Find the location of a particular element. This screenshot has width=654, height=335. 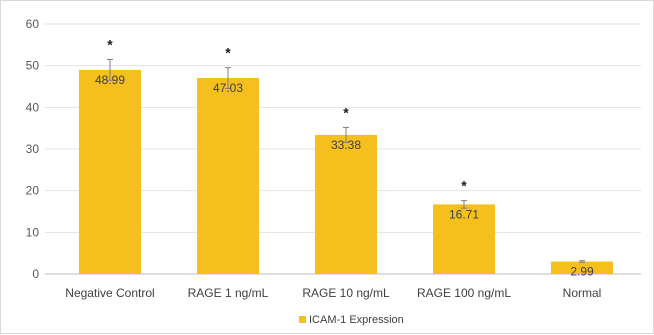

y-tick-label: 50 is located at coordinates (33, 66).